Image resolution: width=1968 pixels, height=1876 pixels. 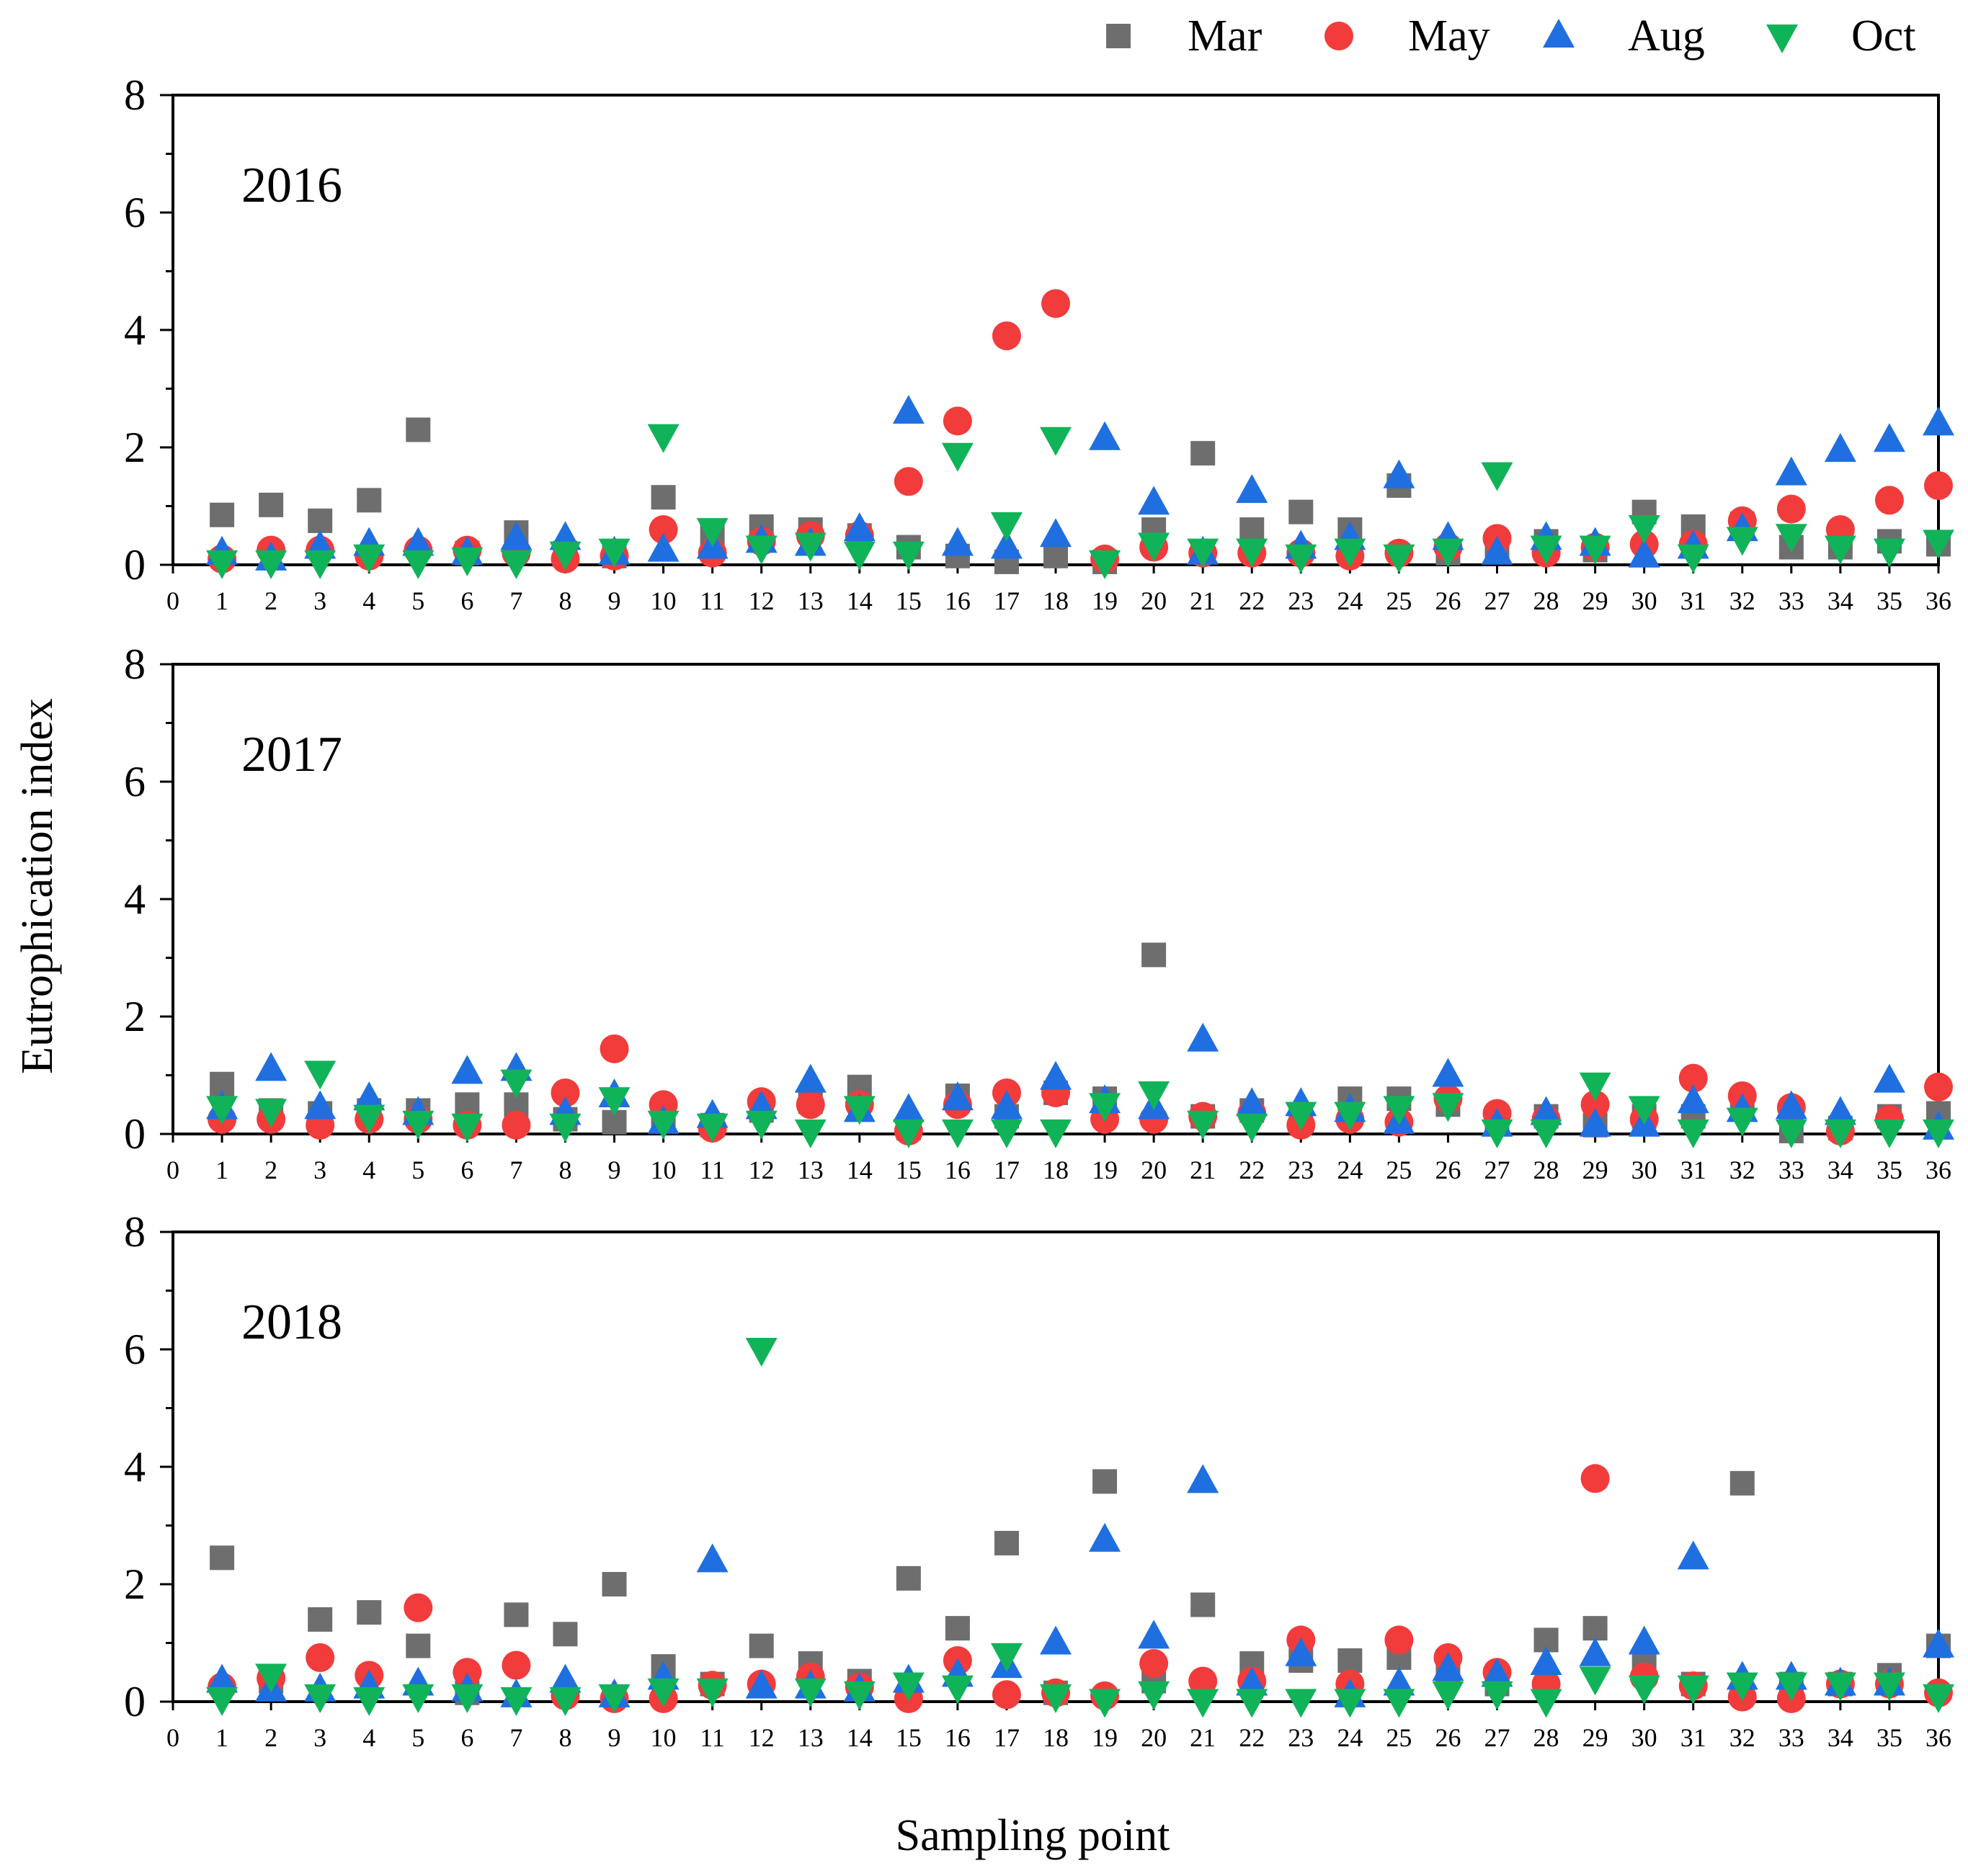 What do you see at coordinates (909, 1170) in the screenshot?
I see `x-tick-label: 15` at bounding box center [909, 1170].